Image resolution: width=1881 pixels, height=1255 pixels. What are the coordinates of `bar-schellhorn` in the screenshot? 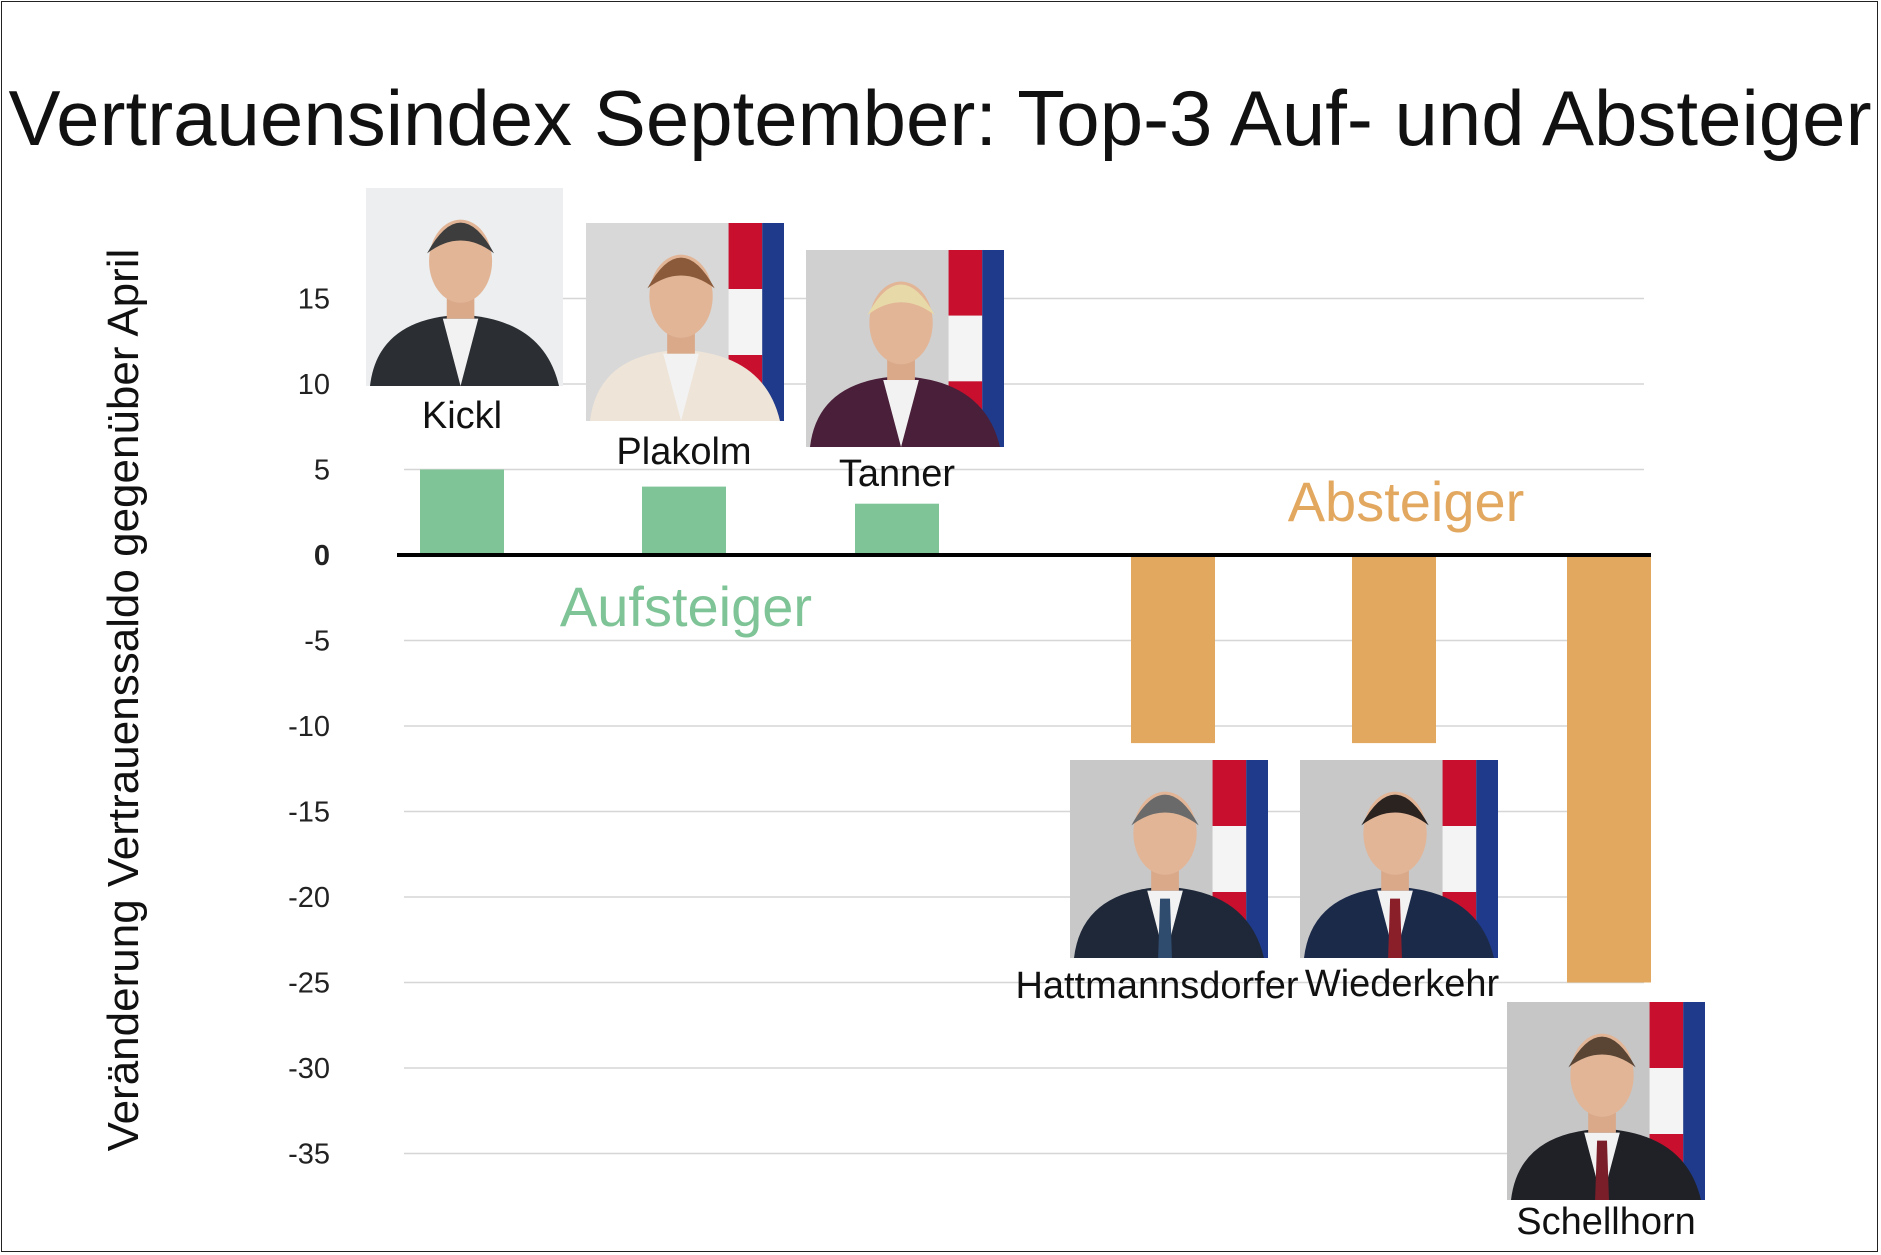 It's located at (1609, 769).